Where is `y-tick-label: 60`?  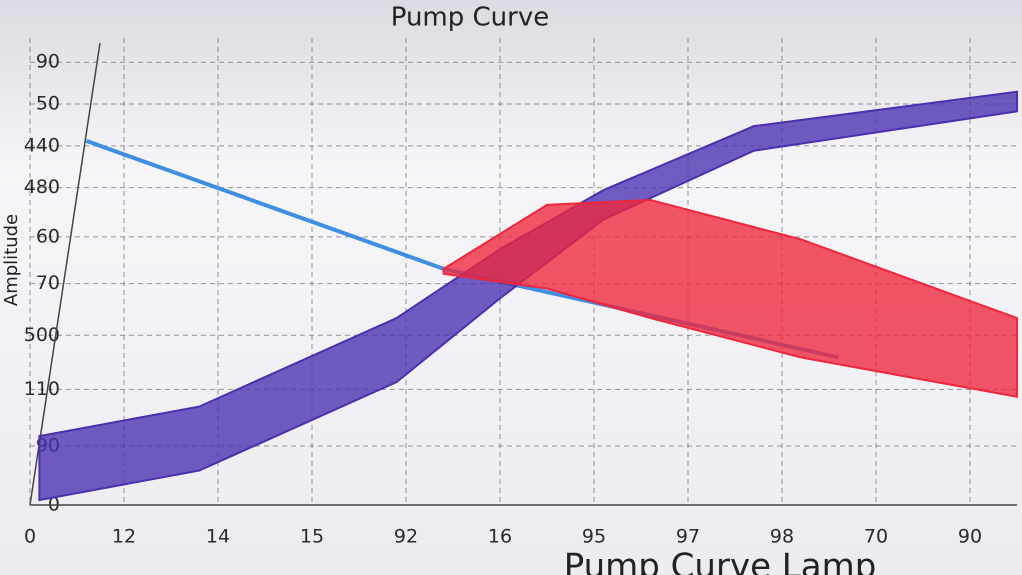 y-tick-label: 60 is located at coordinates (48, 236).